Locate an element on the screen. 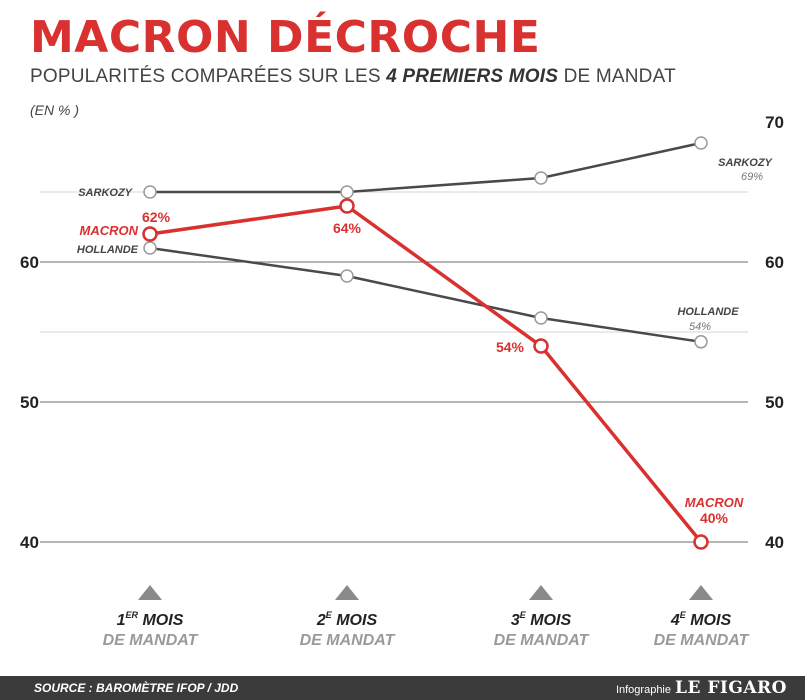  unit-label: (EN % ) is located at coordinates (54, 110).